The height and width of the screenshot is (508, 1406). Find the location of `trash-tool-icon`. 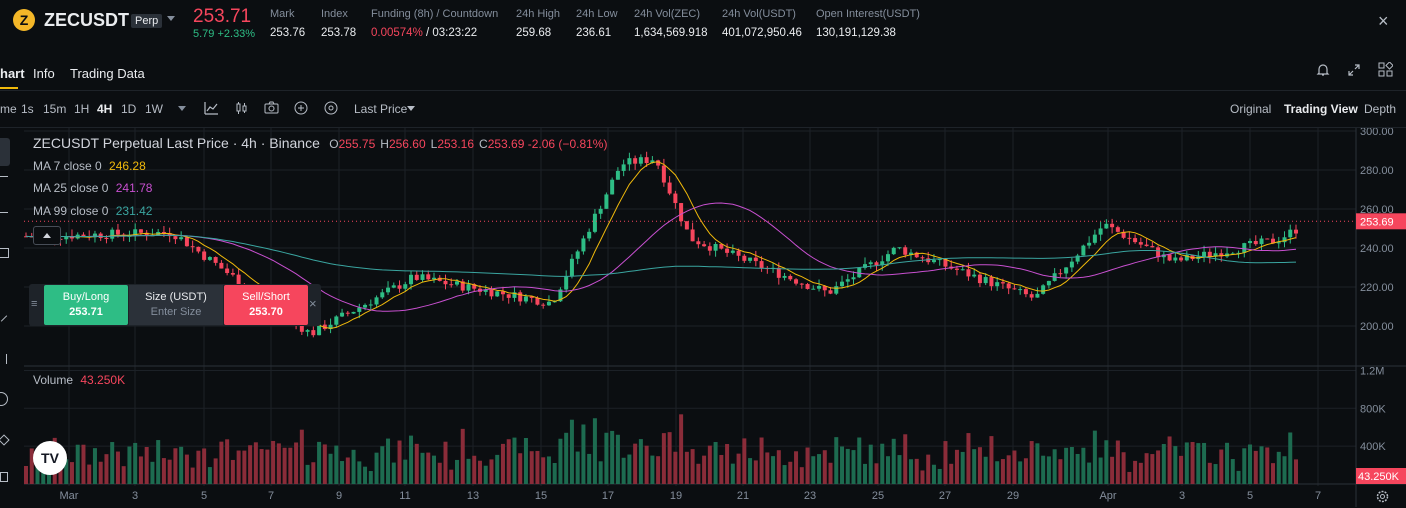

trash-tool-icon is located at coordinates (4, 477).